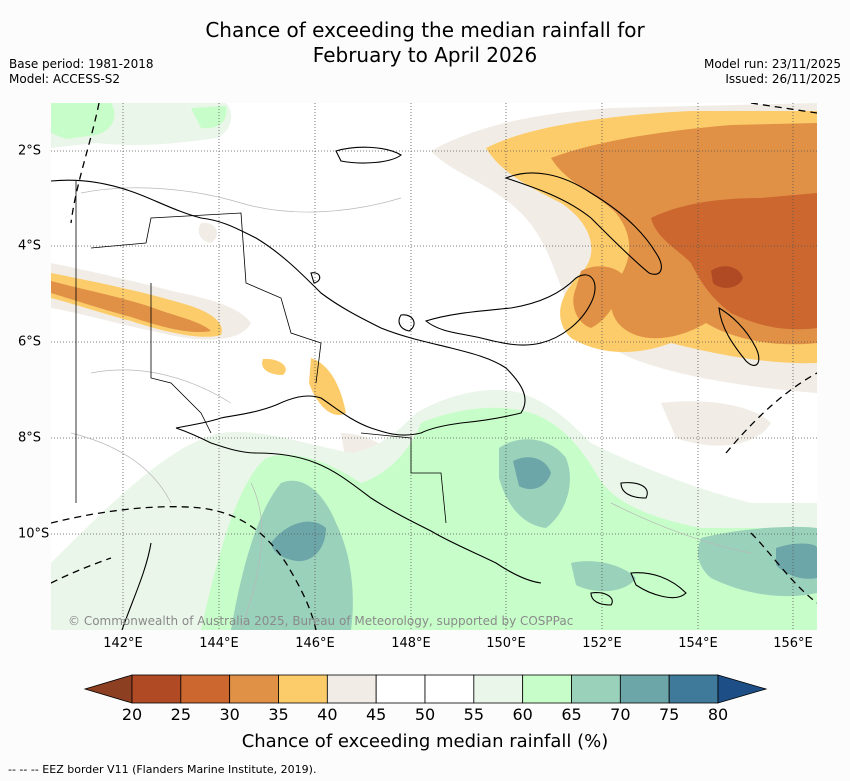 The width and height of the screenshot is (850, 781). I want to click on colorbar-tick-label: 35, so click(278, 714).